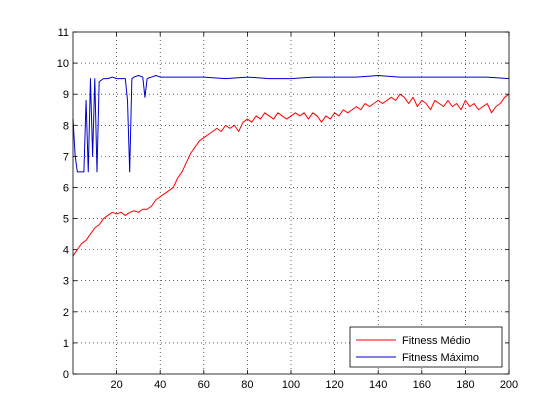  Describe the element at coordinates (422, 385) in the screenshot. I see `x-tick-label: 160` at that location.